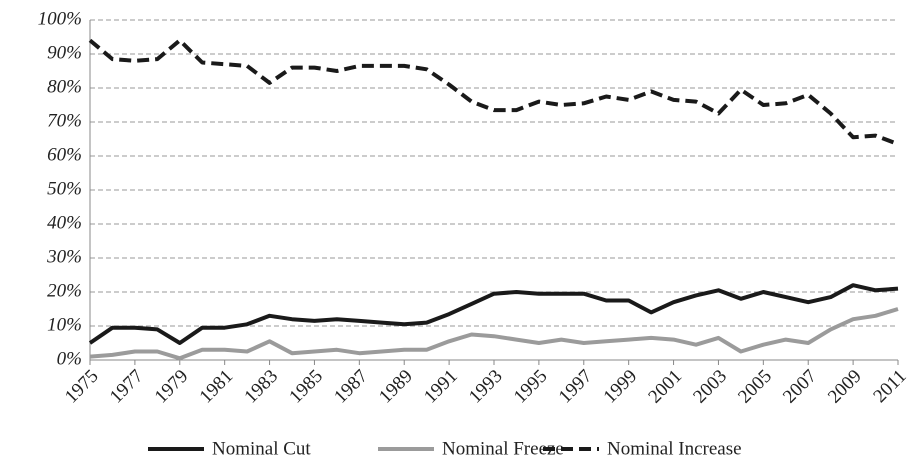 The image size is (908, 466). What do you see at coordinates (351, 387) in the screenshot?
I see `x-tick-label: 1987` at bounding box center [351, 387].